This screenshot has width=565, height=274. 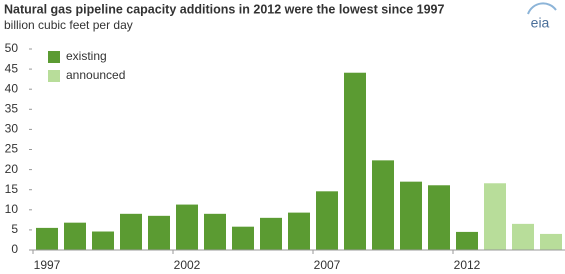 What do you see at coordinates (47, 265) in the screenshot?
I see `x-tick-label: 1997` at bounding box center [47, 265].